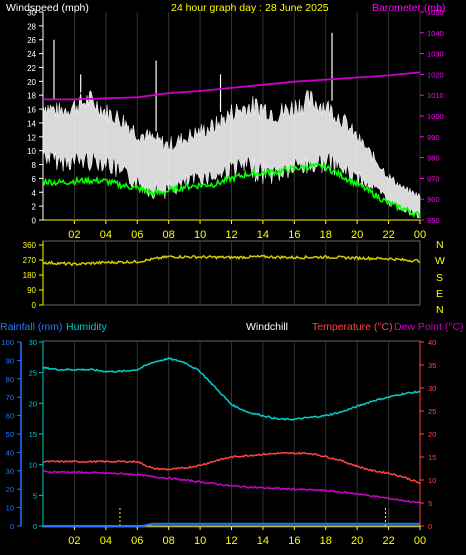  What do you see at coordinates (31, 82) in the screenshot?
I see `wind-y-tick-label: 20` at bounding box center [31, 82].